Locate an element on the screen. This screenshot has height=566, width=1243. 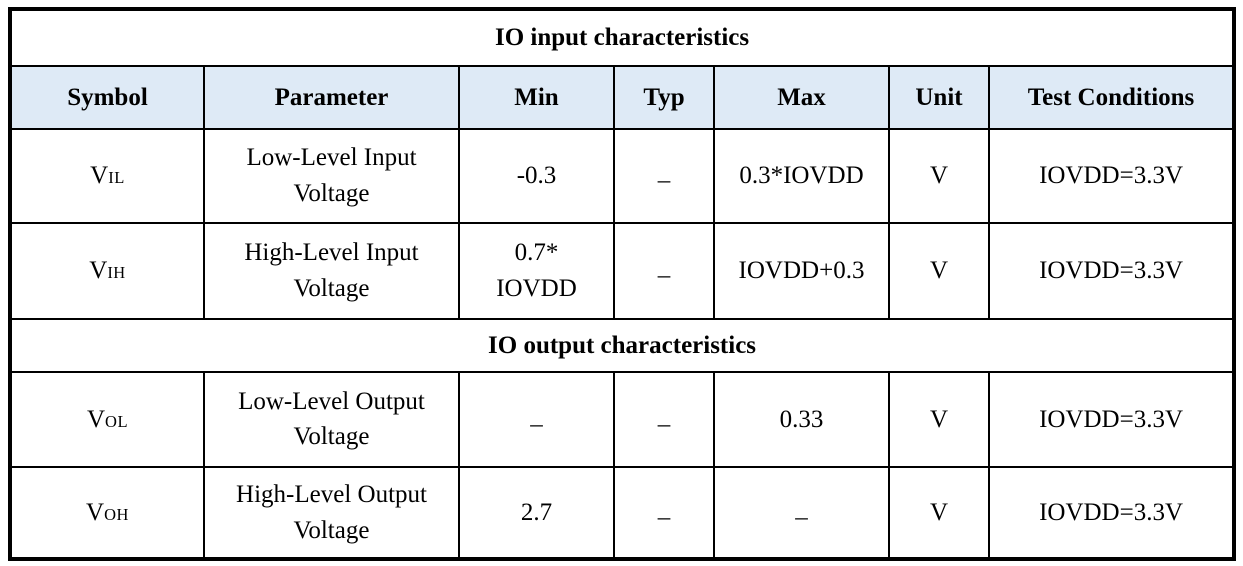
cell-typ-voh: – is located at coordinates (664, 511).